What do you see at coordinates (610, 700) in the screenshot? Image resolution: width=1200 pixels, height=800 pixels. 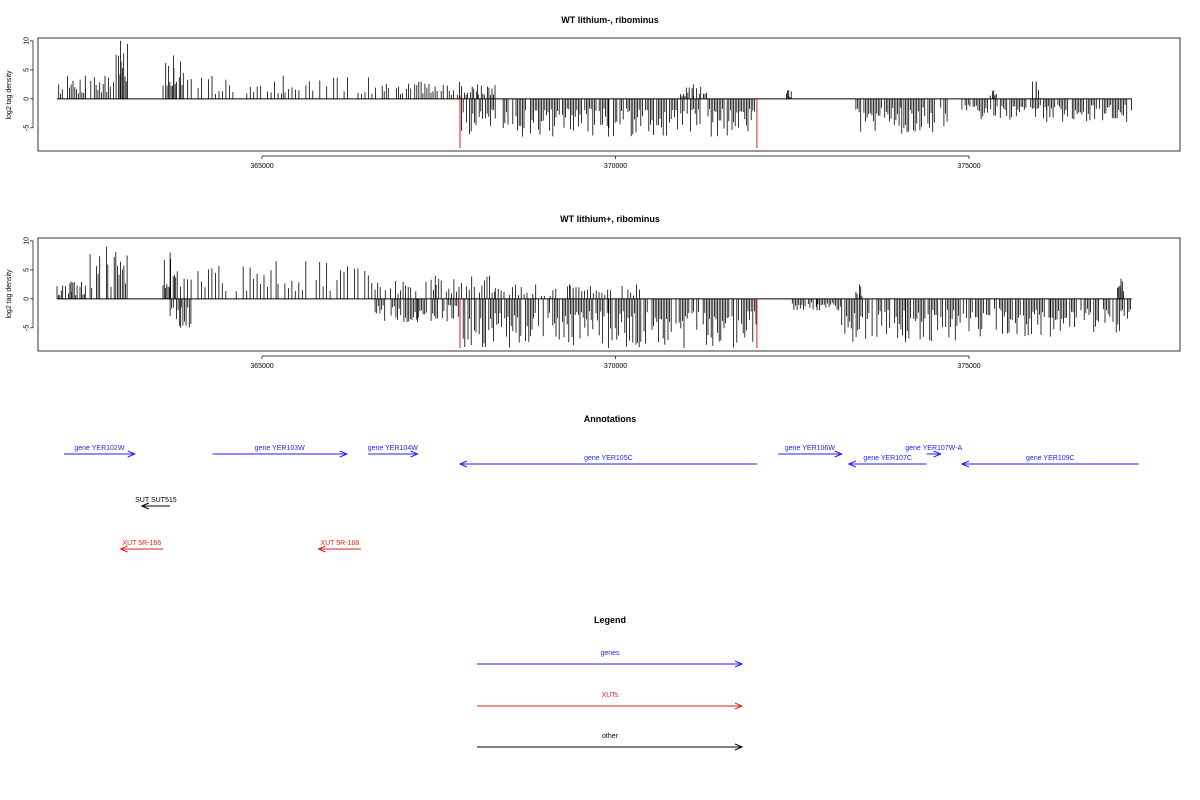 I see `legend-items: genes XUTs other` at bounding box center [610, 700].